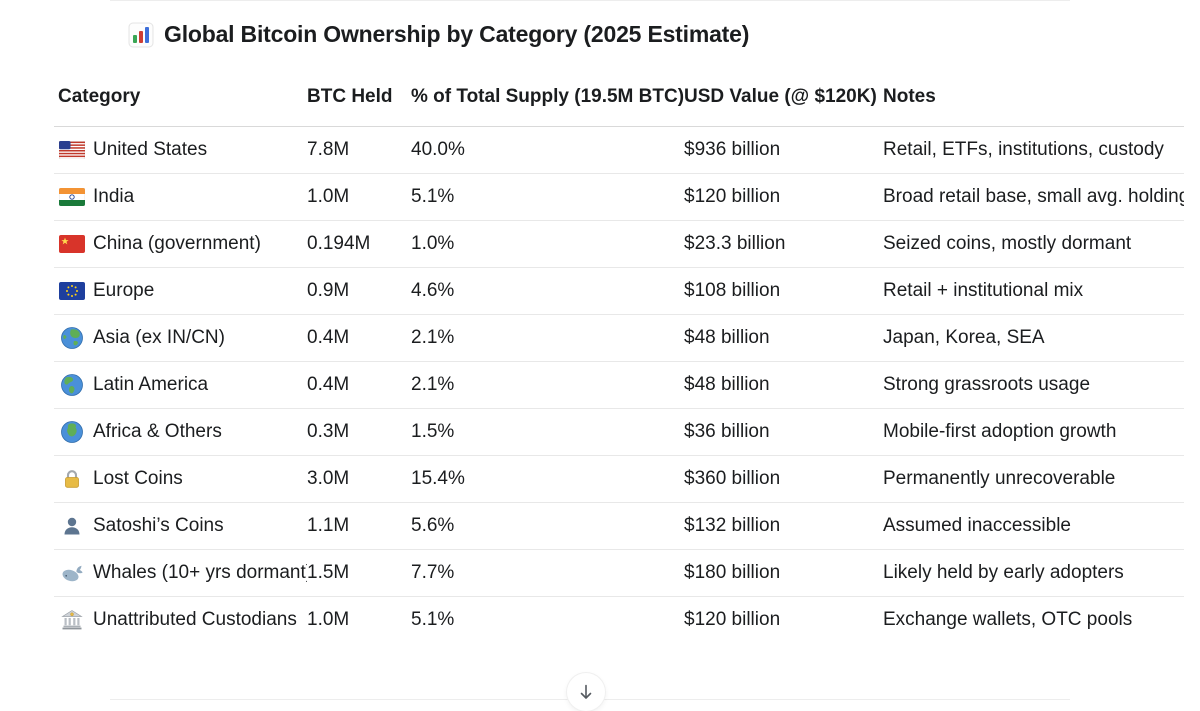 The image size is (1200, 711). What do you see at coordinates (359, 573) in the screenshot?
I see `btc-held-value: 1.5M` at bounding box center [359, 573].